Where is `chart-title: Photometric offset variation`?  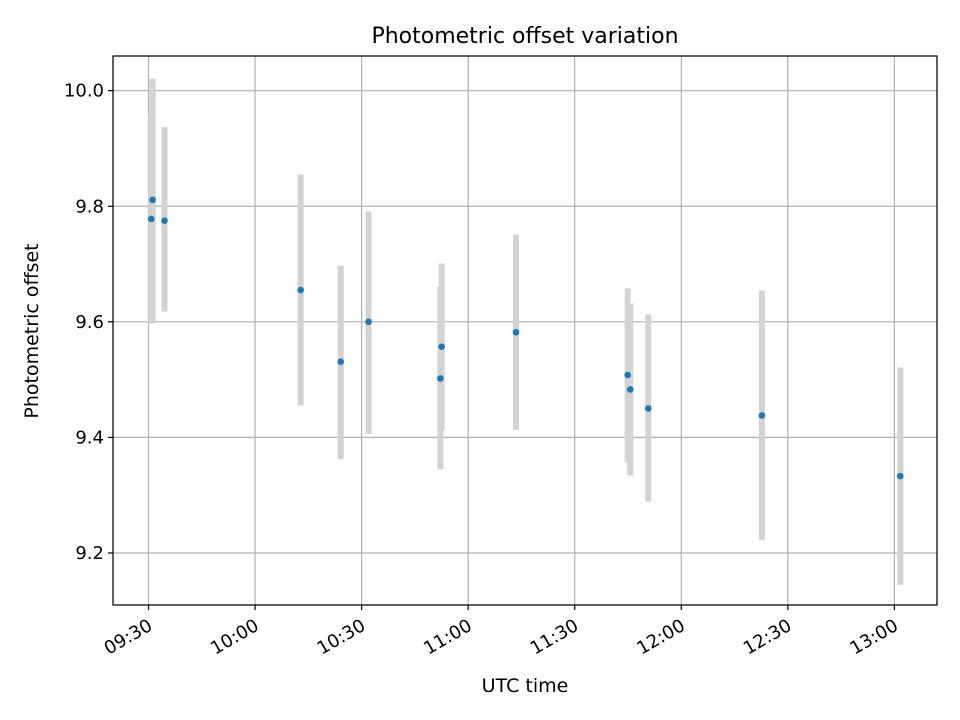 chart-title: Photometric offset variation is located at coordinates (524, 36).